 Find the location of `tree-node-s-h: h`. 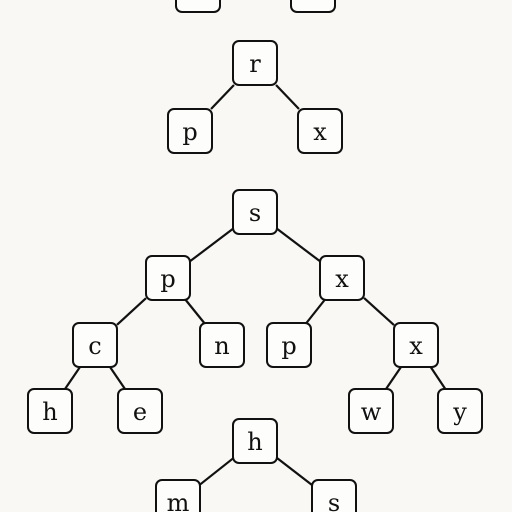

tree-node-s-h: h is located at coordinates (50, 411).